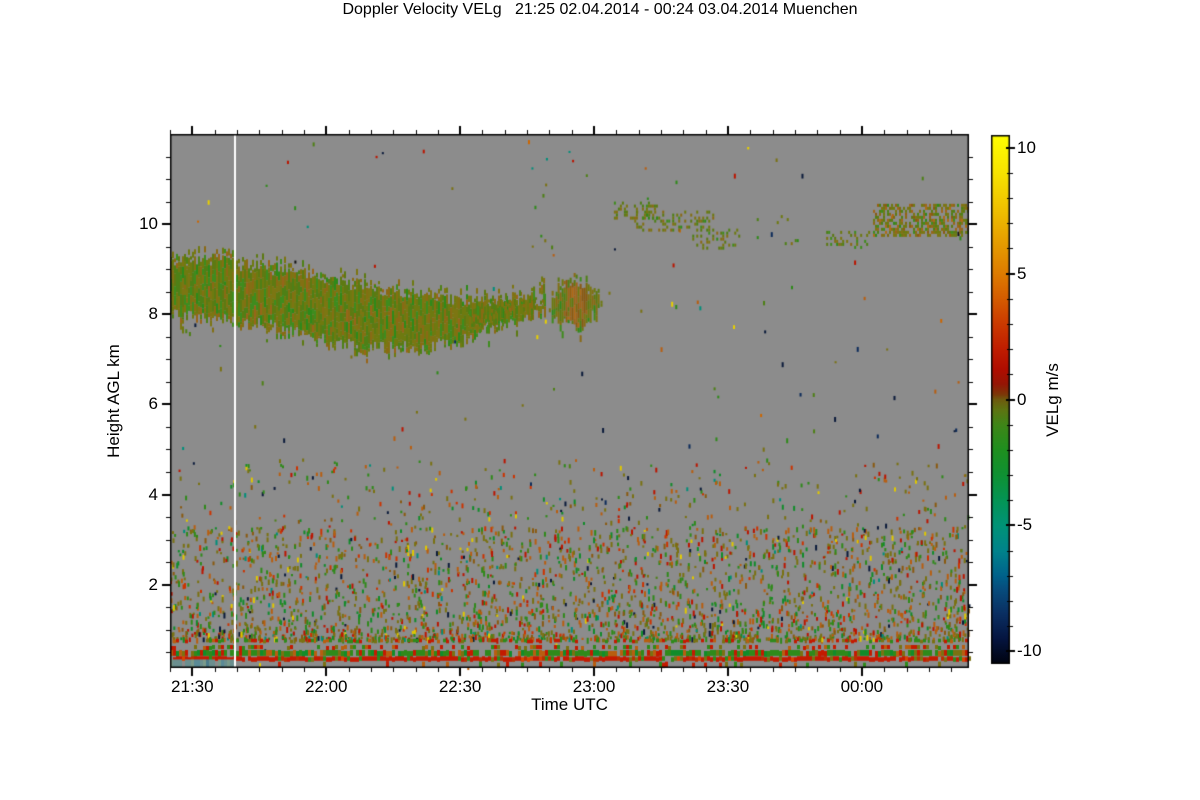 Image resolution: width=1200 pixels, height=800 pixels. Describe the element at coordinates (326, 686) in the screenshot. I see `x-tick-label: 22:00` at that location.